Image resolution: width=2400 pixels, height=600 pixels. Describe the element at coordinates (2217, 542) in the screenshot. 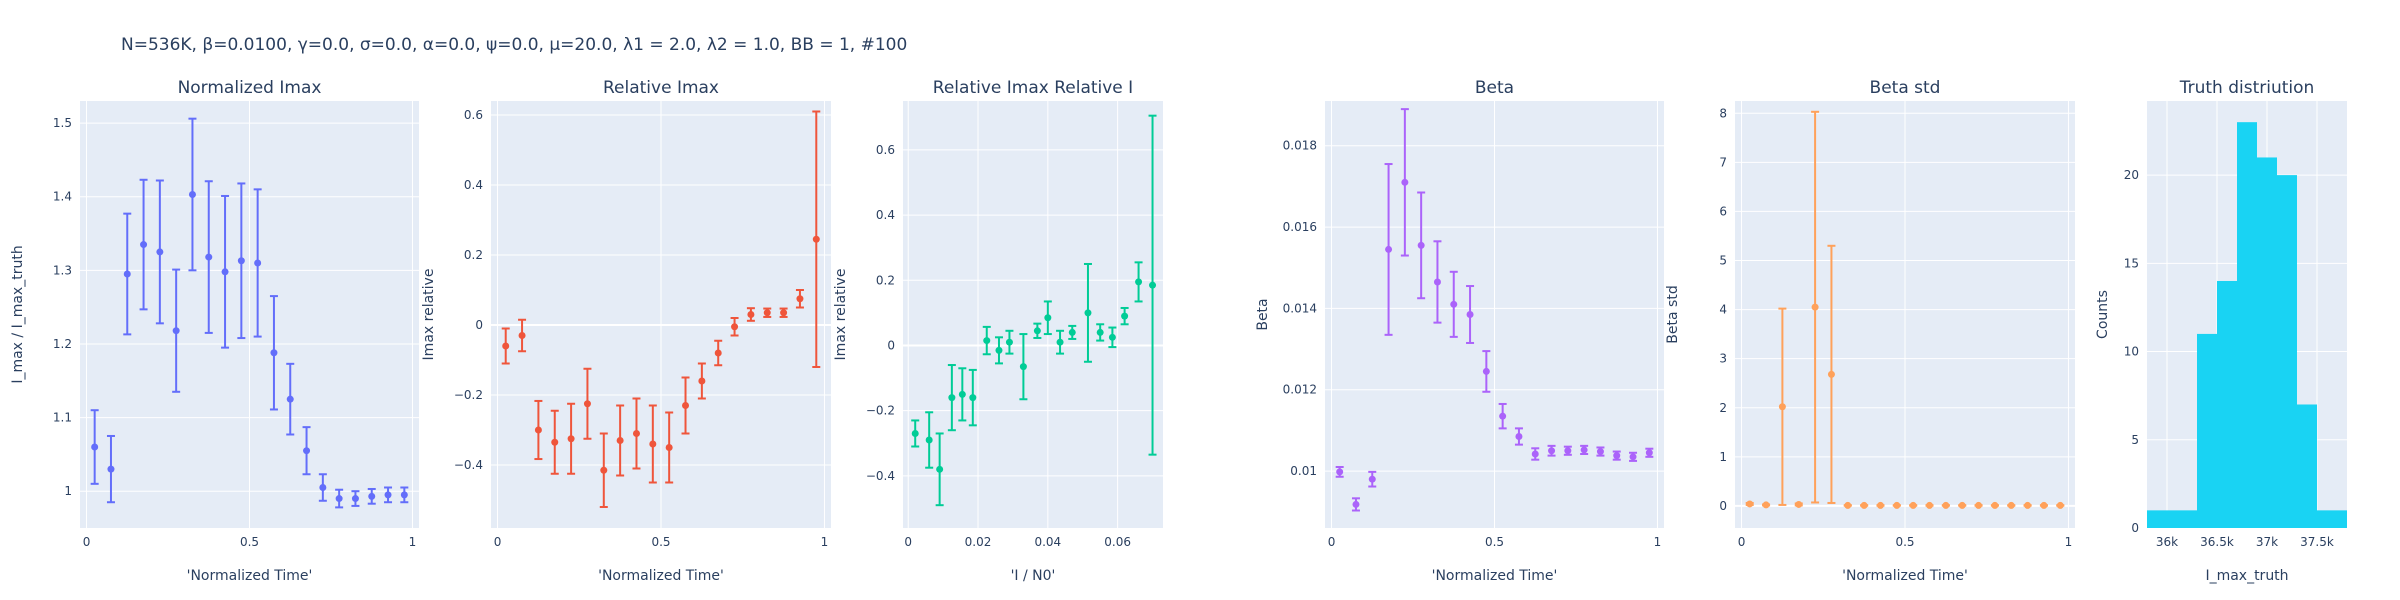

I see `x-tick-label: 36.5k` at that location.